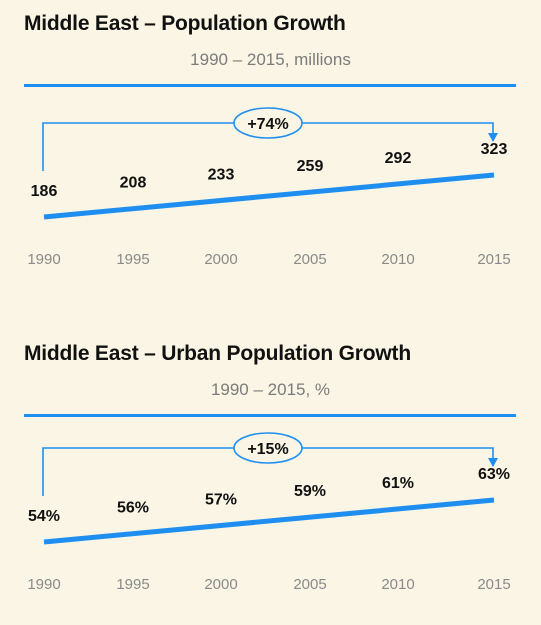 The width and height of the screenshot is (541, 625). I want to click on data-label: 59%, so click(310, 491).